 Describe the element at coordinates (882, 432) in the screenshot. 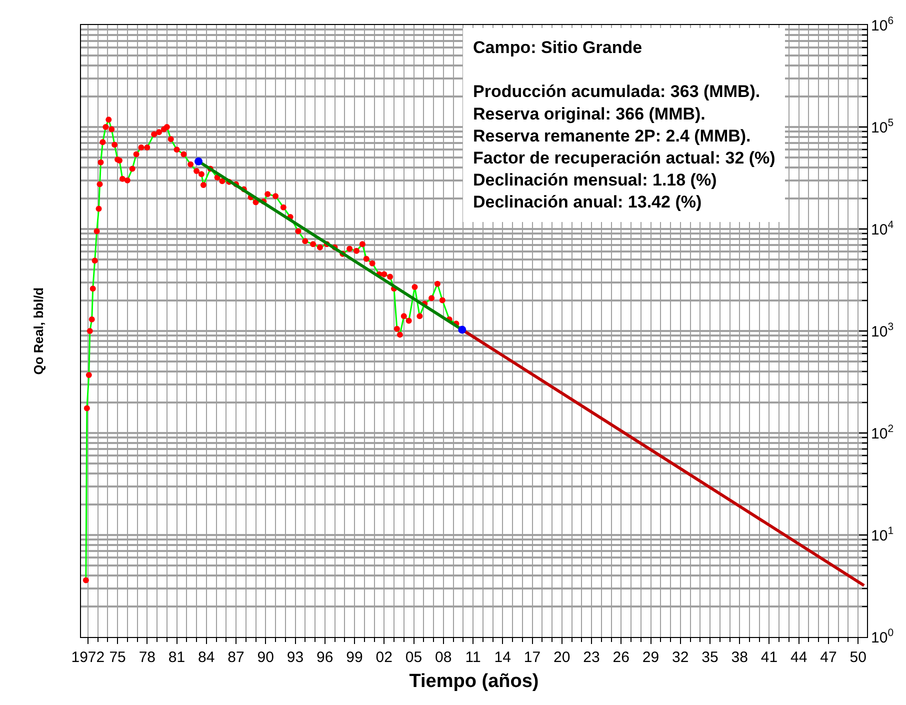

I see `y-tick-label: 10$^{2}$` at that location.